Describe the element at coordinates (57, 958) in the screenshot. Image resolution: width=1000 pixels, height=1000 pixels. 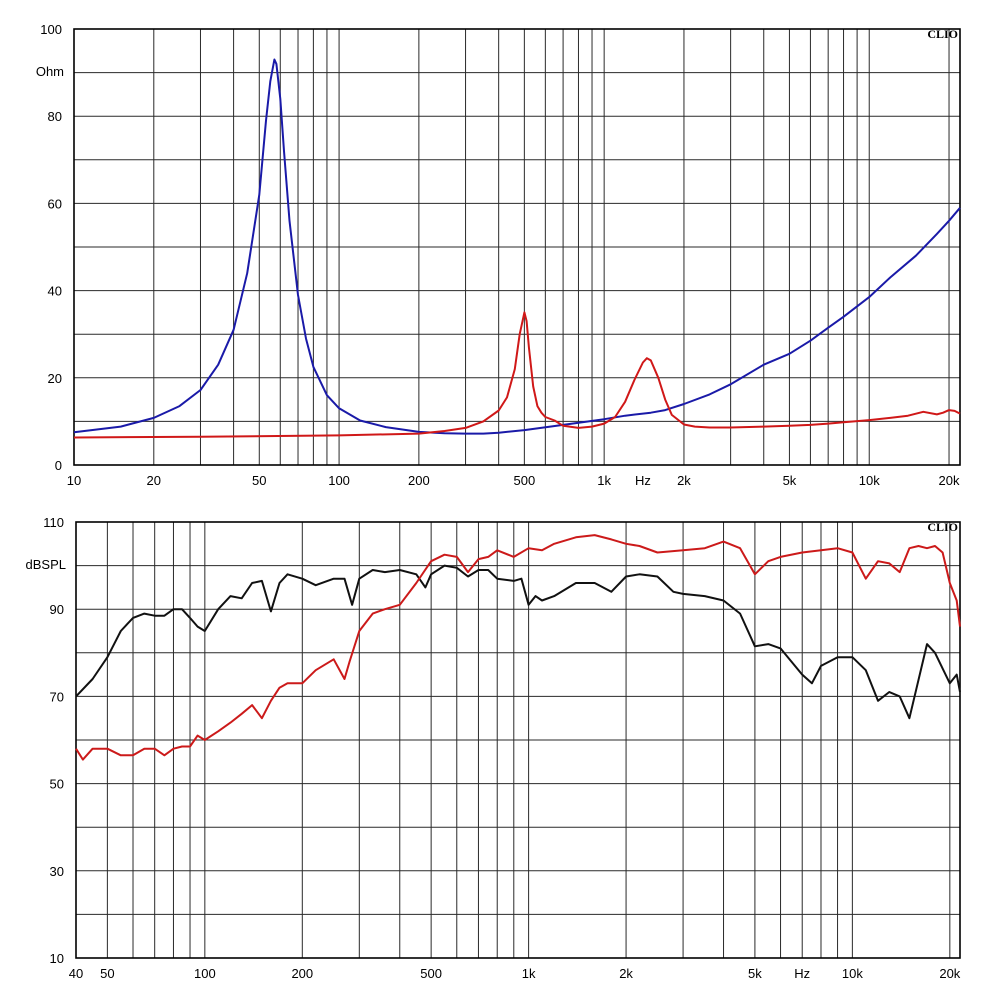
I see `spl-y-tick-label: 10` at that location.